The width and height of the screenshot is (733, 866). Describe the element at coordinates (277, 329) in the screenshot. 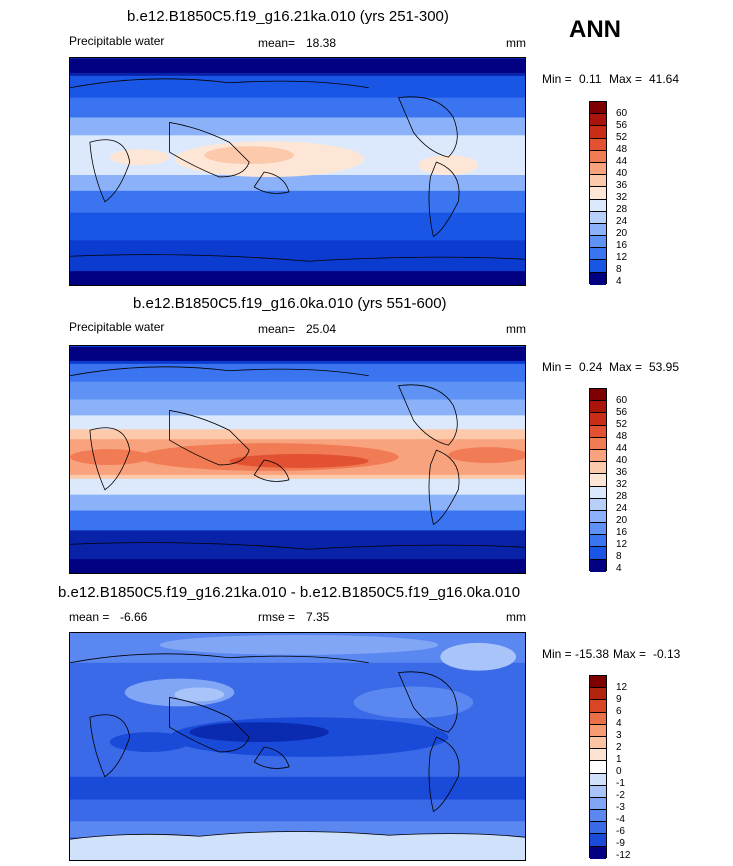

I see `panel-2-mean-label: mean=` at that location.